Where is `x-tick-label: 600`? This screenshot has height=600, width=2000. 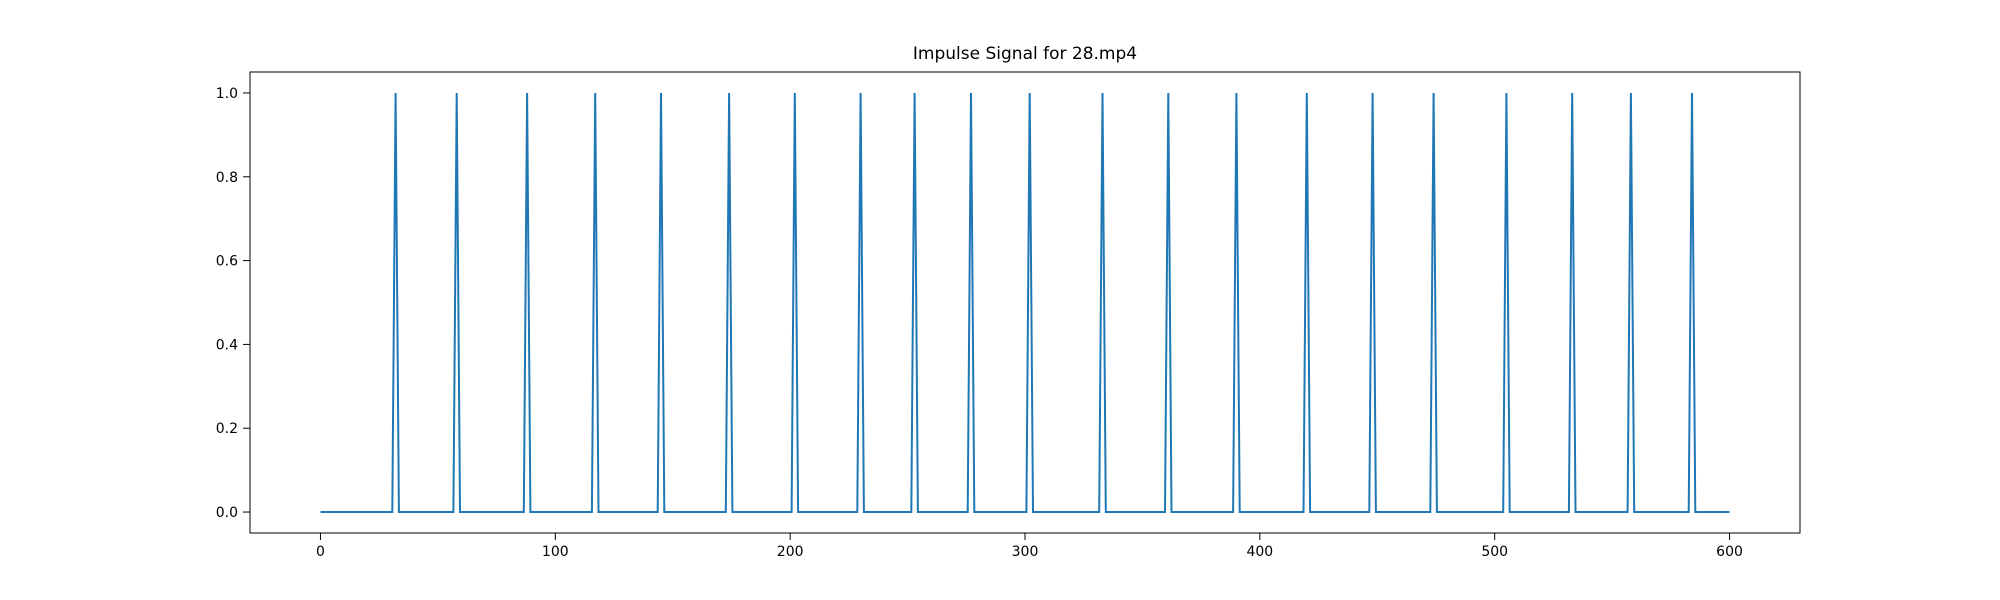 x-tick-label: 600 is located at coordinates (1729, 552).